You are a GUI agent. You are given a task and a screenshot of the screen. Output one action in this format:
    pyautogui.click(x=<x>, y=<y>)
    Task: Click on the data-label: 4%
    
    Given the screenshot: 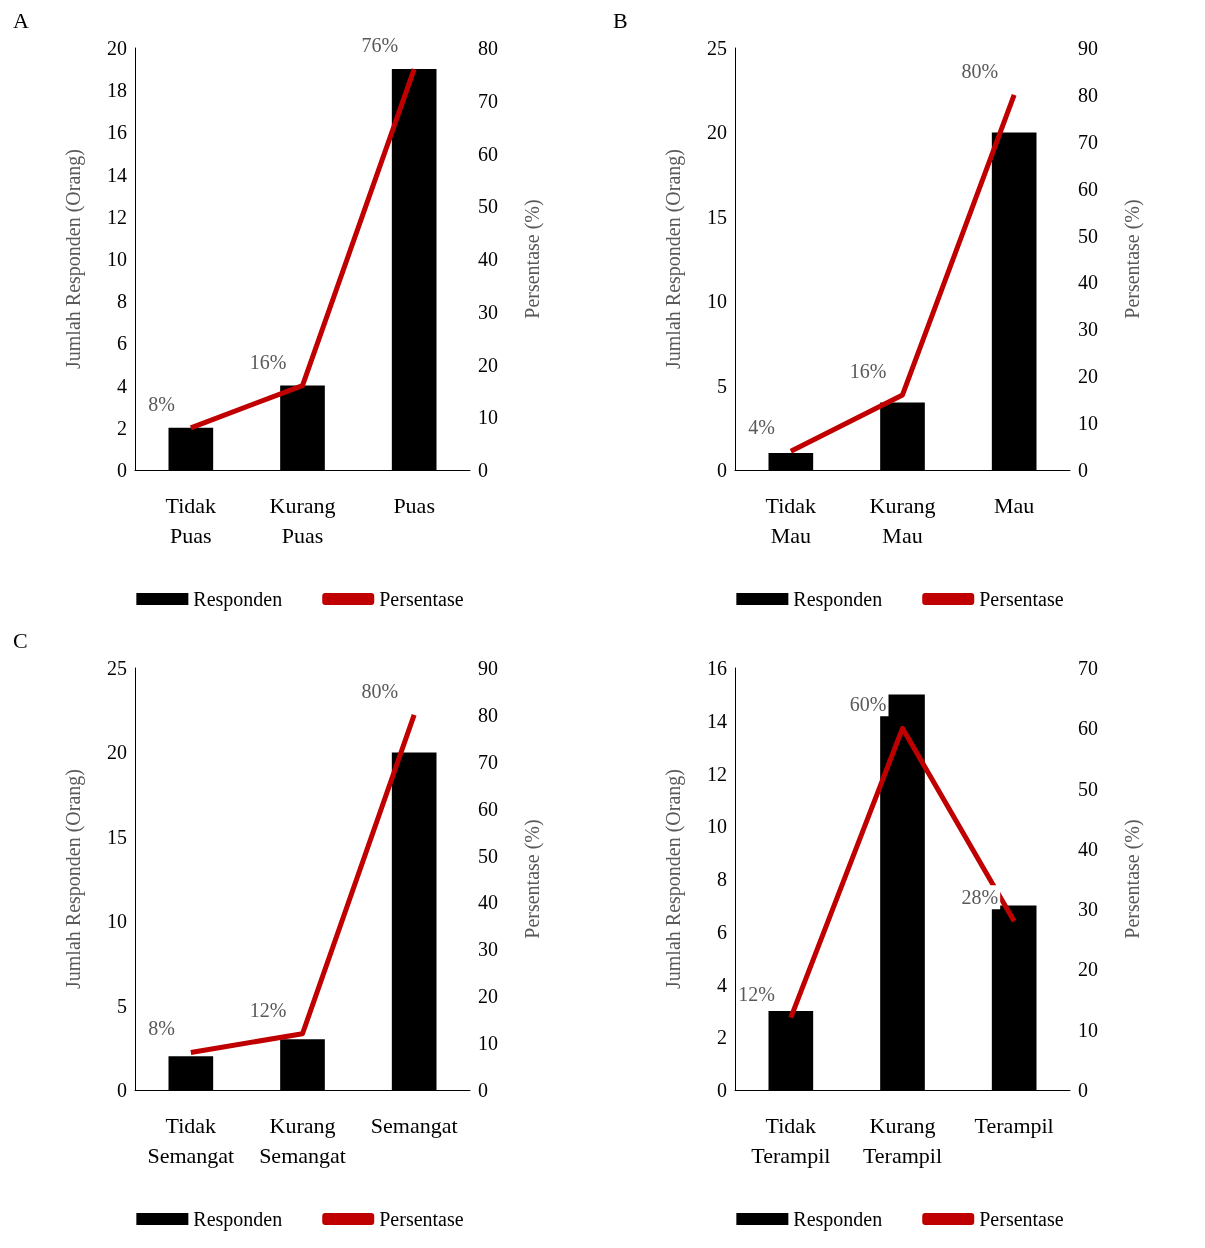 What is the action you would take?
    pyautogui.click(x=761, y=427)
    